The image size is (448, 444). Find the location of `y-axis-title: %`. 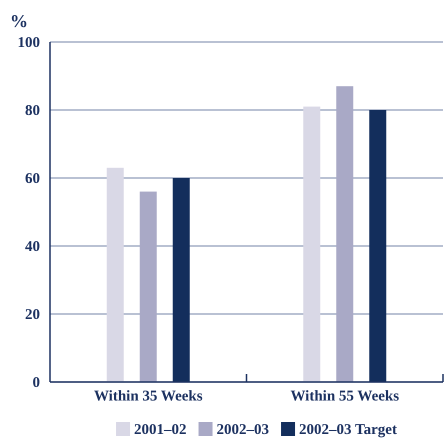

y-axis-title: % is located at coordinates (19, 21).